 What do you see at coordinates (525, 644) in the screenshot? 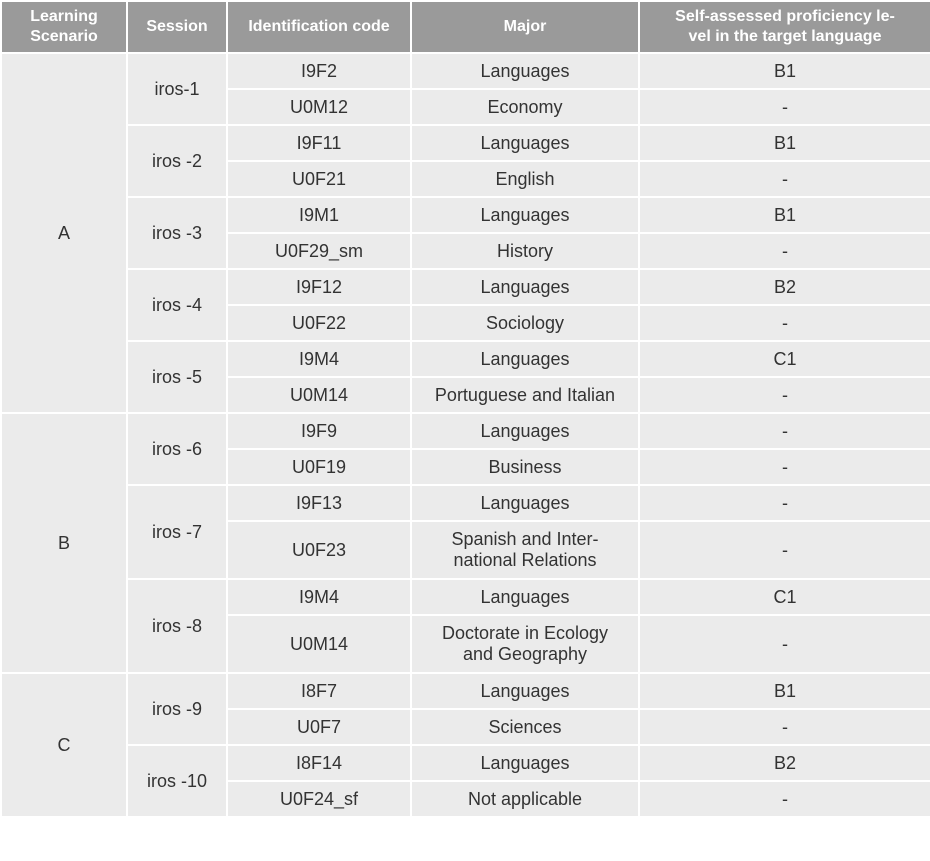
I see `major-cell: Doctorate in Ecology and Geography` at bounding box center [525, 644].